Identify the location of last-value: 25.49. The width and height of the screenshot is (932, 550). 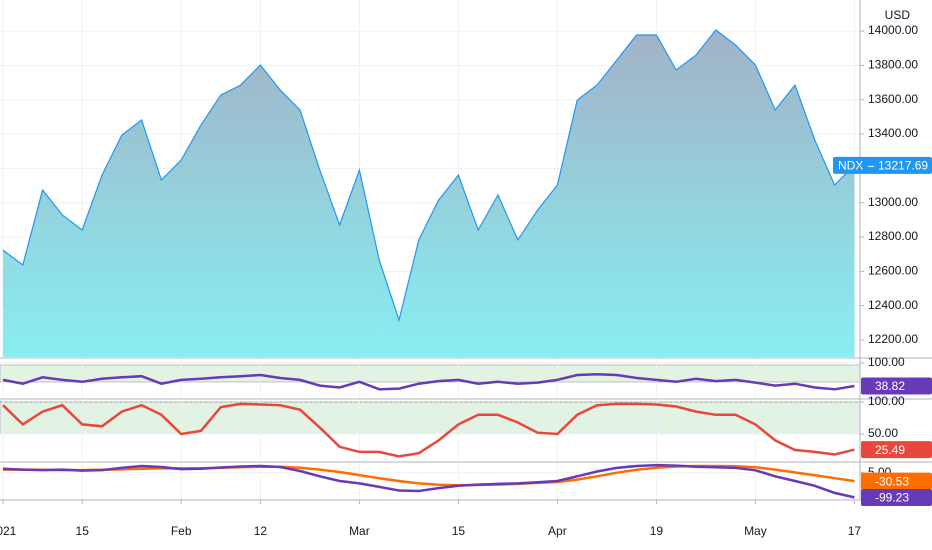
(890, 450).